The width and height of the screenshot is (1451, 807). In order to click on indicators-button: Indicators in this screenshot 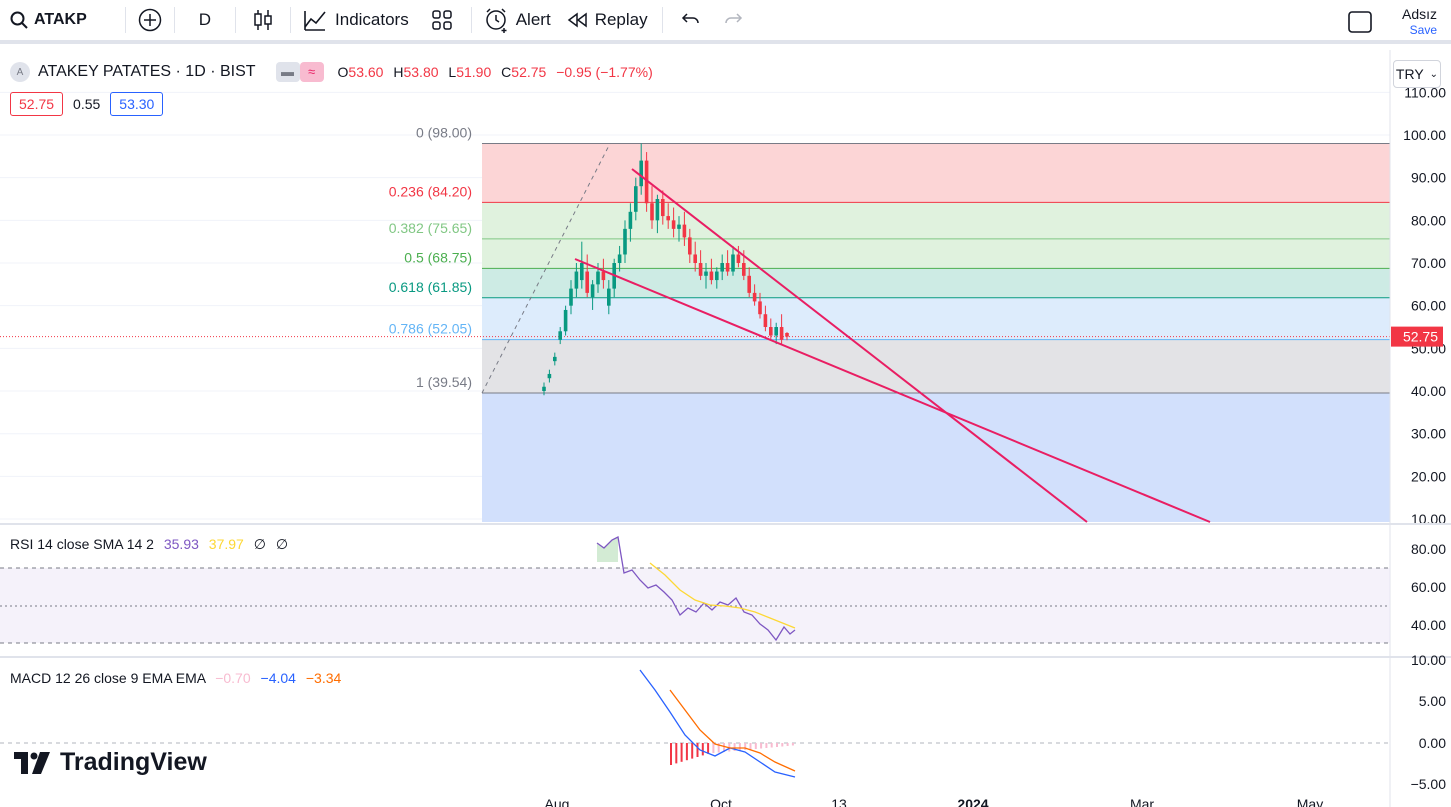, I will do `click(356, 21)`.